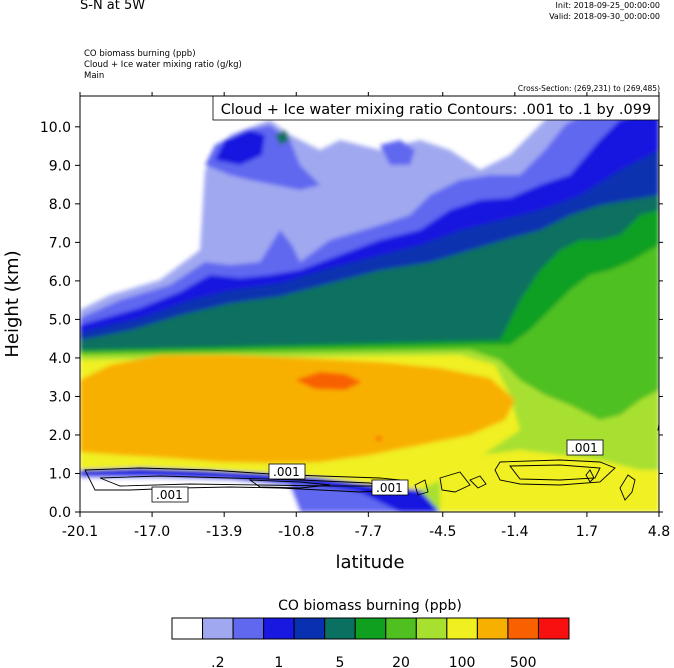  Describe the element at coordinates (442, 532) in the screenshot. I see `x-tick-label: -4.5` at that location.